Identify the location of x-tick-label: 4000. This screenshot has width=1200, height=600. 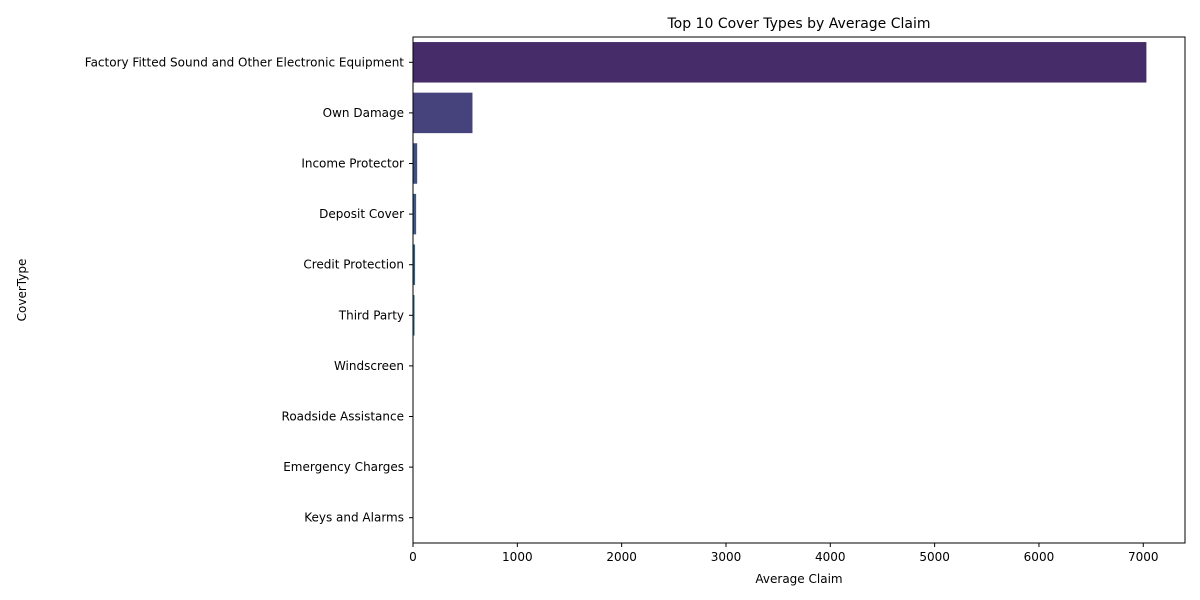
(830, 557).